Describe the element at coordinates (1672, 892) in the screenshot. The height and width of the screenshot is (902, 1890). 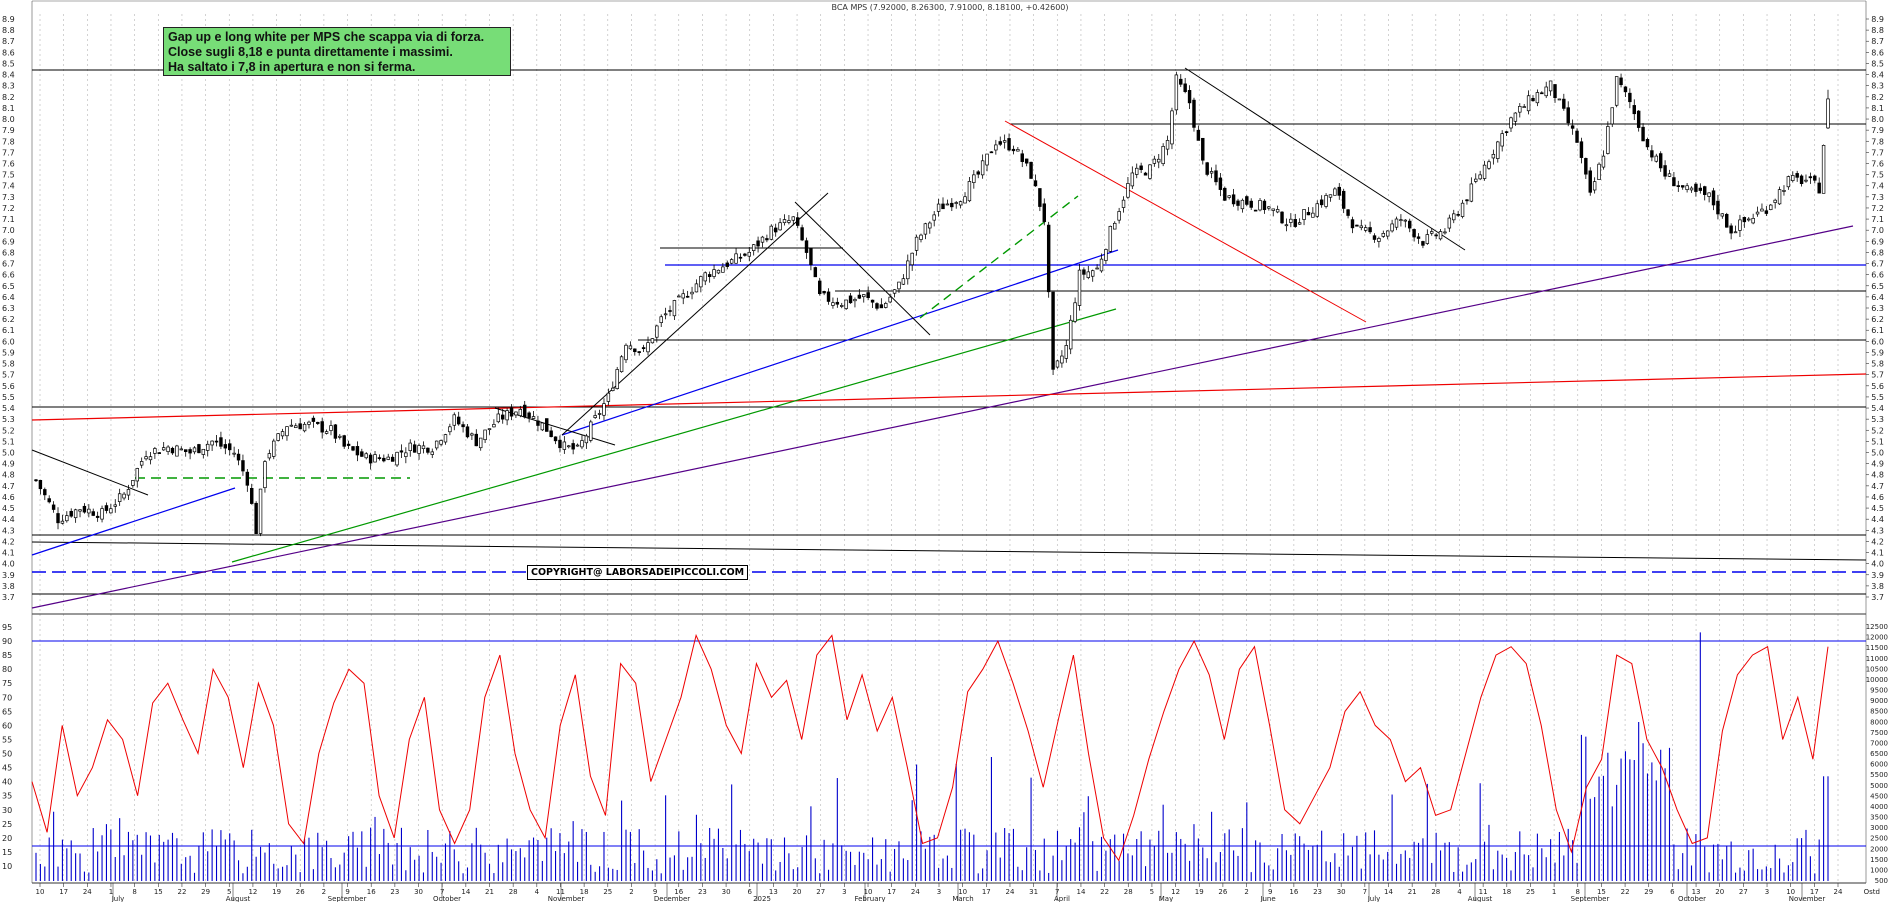
I see `date-tick: 6` at that location.